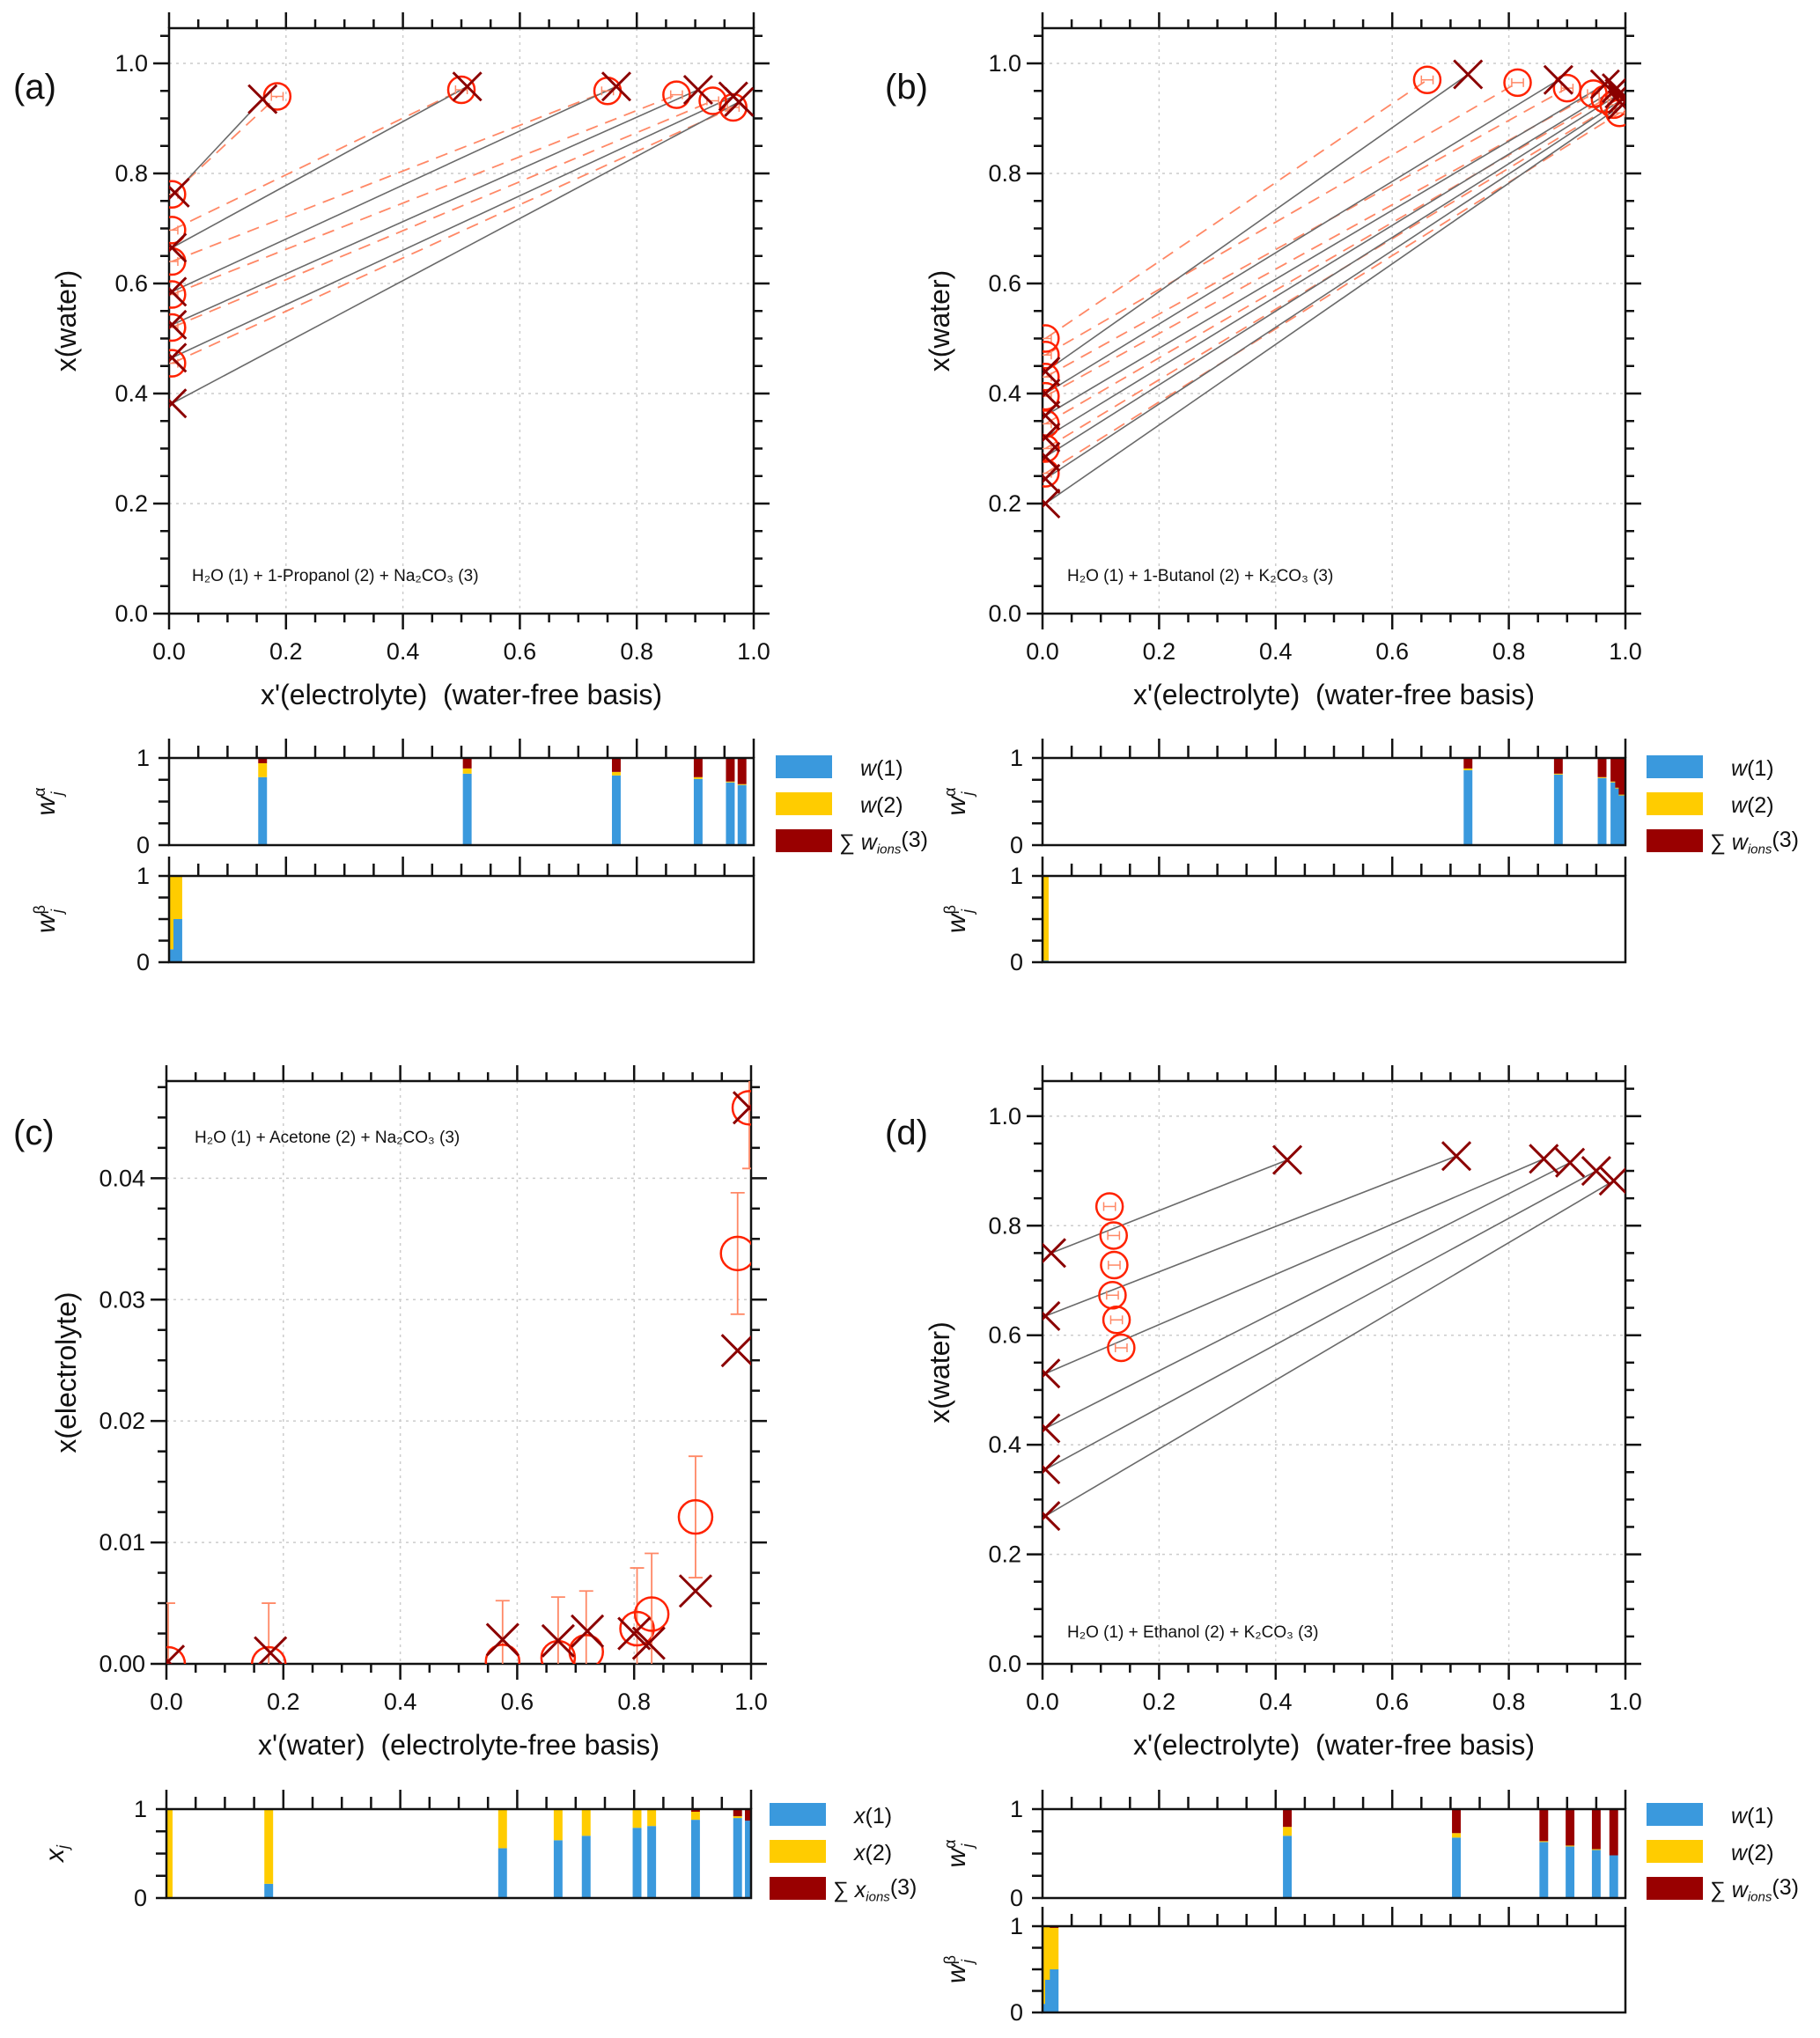  What do you see at coordinates (122, 1542) in the screenshot?
I see `y-tick-label: 0.01` at bounding box center [122, 1542].